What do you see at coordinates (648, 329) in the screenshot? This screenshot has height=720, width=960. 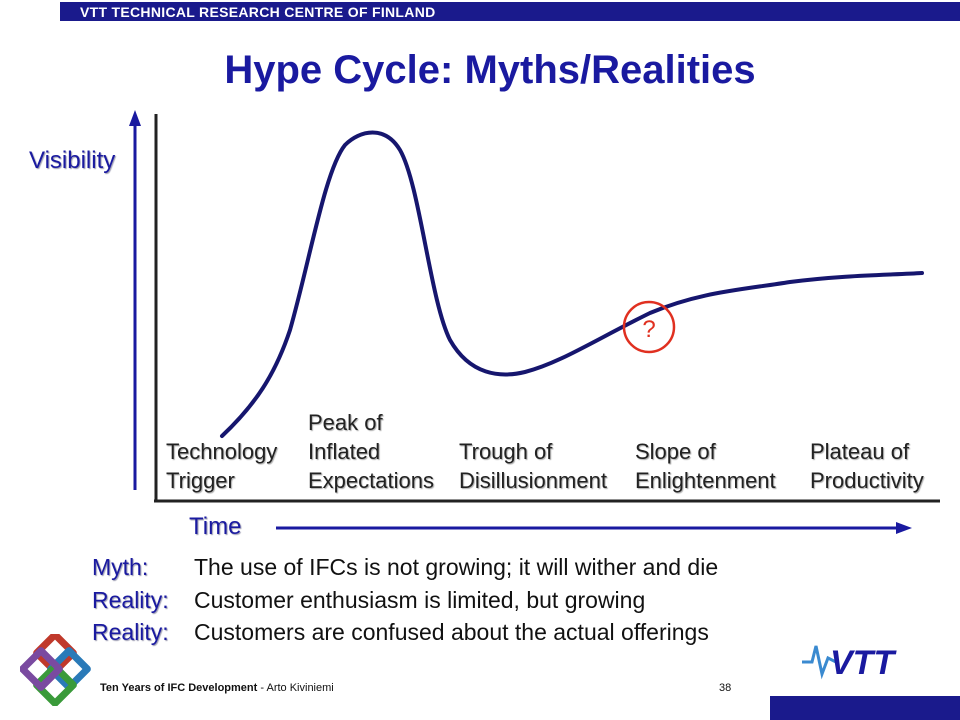 I see `uncertainty-marker-text: ?` at bounding box center [648, 329].